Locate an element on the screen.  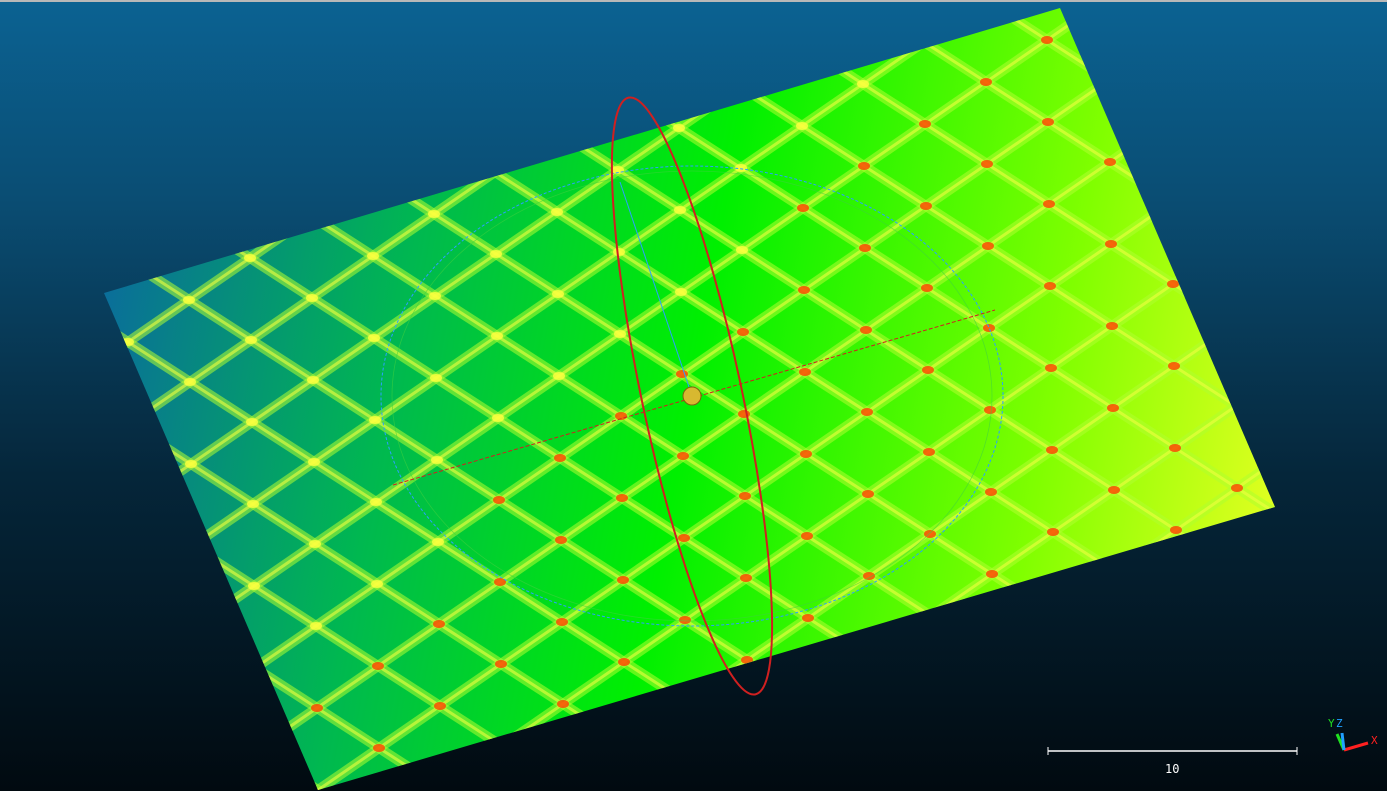
y-axis-label: Y is located at coordinates (1331, 723).